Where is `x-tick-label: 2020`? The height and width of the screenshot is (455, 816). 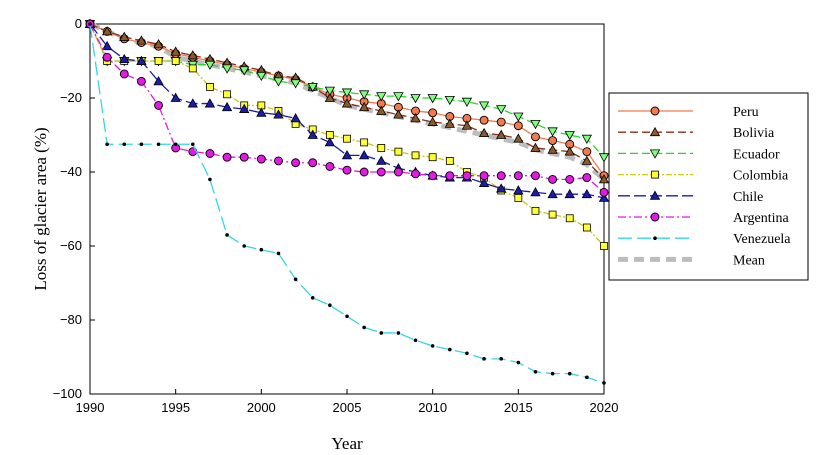
x-tick-label: 2020 is located at coordinates (604, 407).